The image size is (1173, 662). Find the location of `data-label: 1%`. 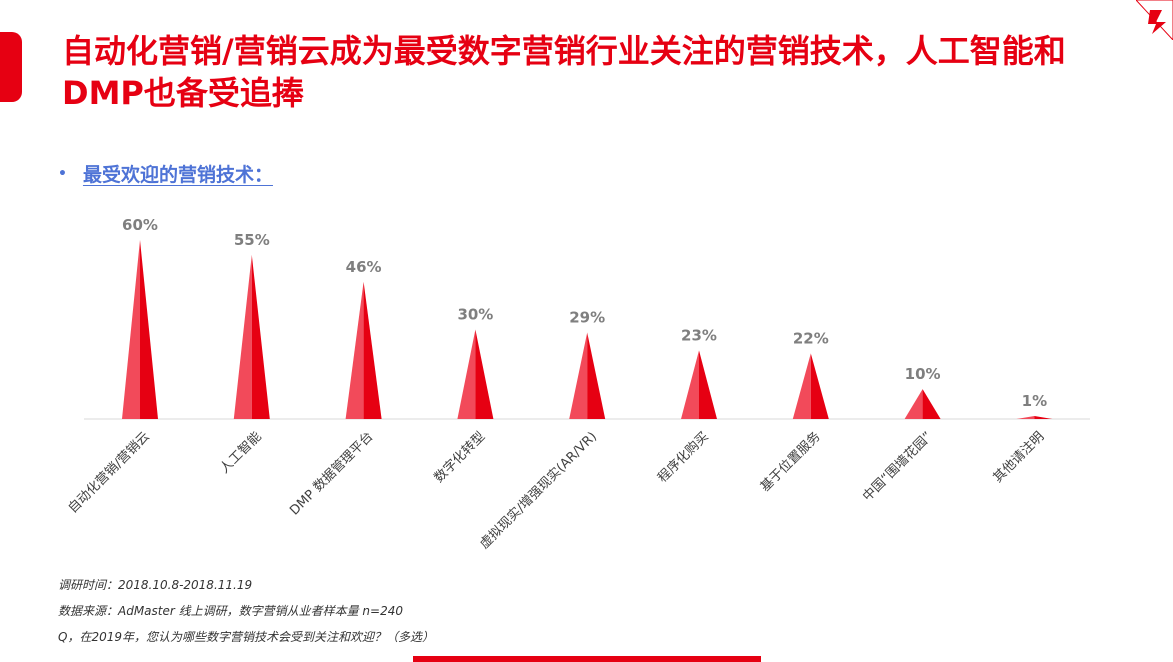

data-label: 1% is located at coordinates (1034, 401).